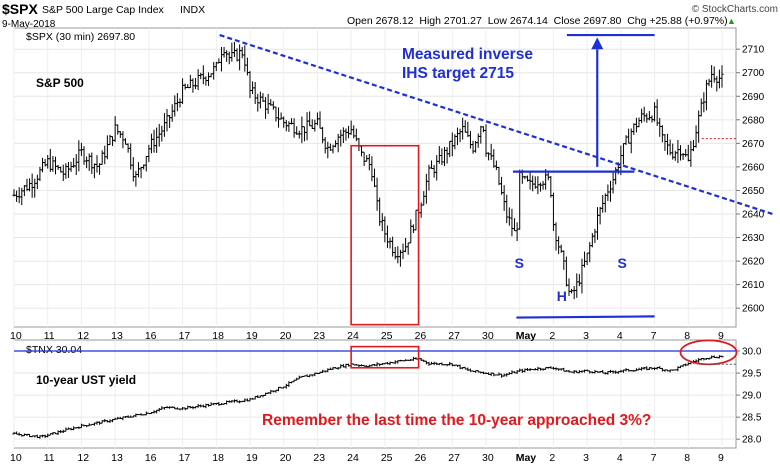  What do you see at coordinates (252, 458) in the screenshot?
I see `lower-x-tick-label: 19` at bounding box center [252, 458].